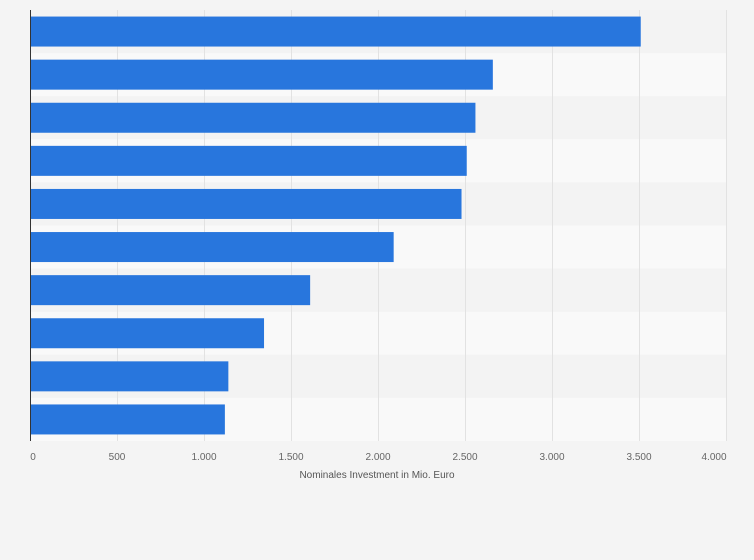  Describe the element at coordinates (713, 457) in the screenshot. I see `x-tick-label: 4.000` at that location.